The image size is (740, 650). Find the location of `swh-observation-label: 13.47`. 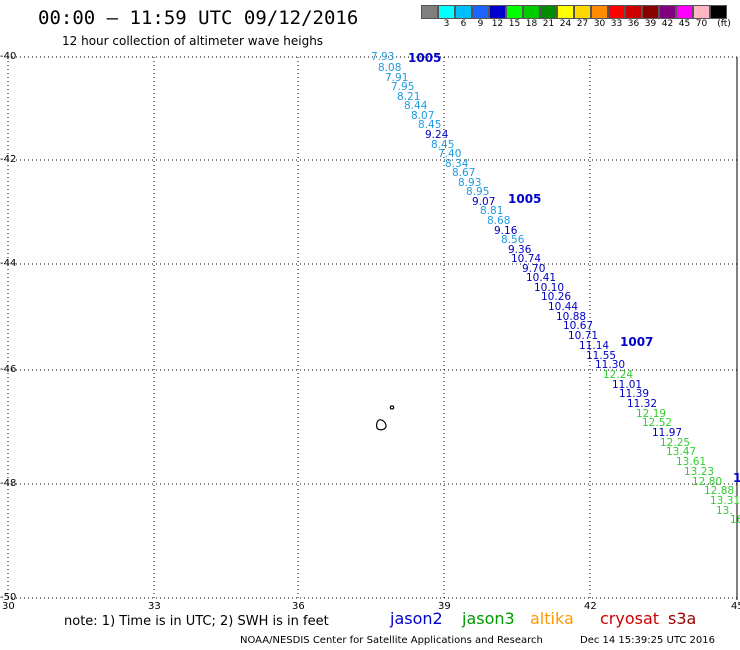

swh-observation-label: 13.47 is located at coordinates (681, 452).